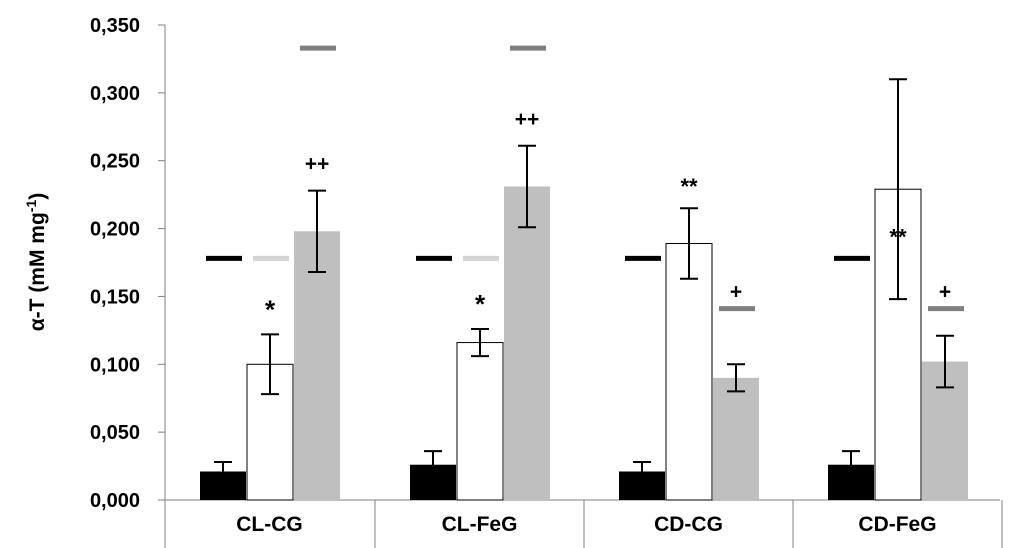  What do you see at coordinates (115, 230) in the screenshot?
I see `y-tick-label: 0,200` at bounding box center [115, 230].